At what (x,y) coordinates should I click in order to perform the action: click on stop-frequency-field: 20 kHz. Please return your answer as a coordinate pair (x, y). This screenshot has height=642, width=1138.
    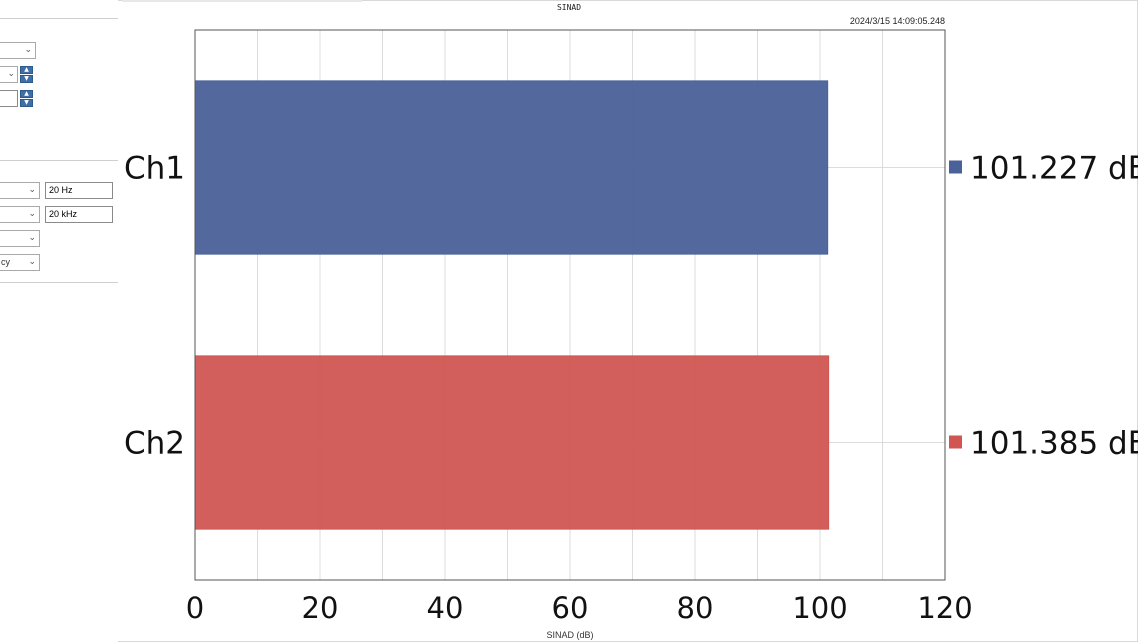
    Looking at the image, I should click on (79, 214).